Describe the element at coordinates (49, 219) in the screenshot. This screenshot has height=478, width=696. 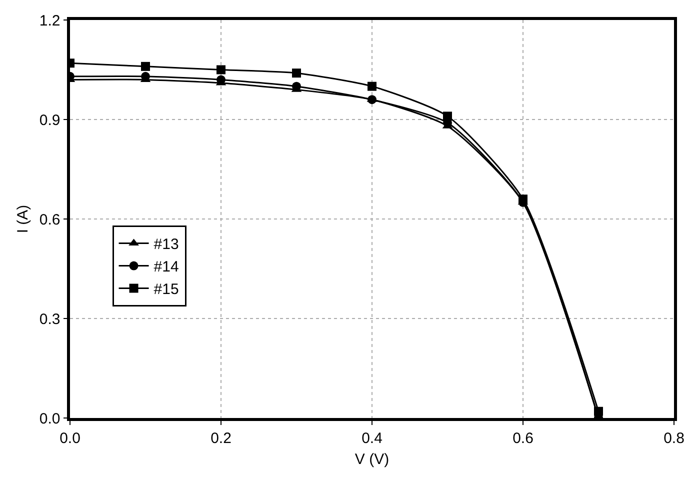
I see `y-tick-label: 0.6` at that location.